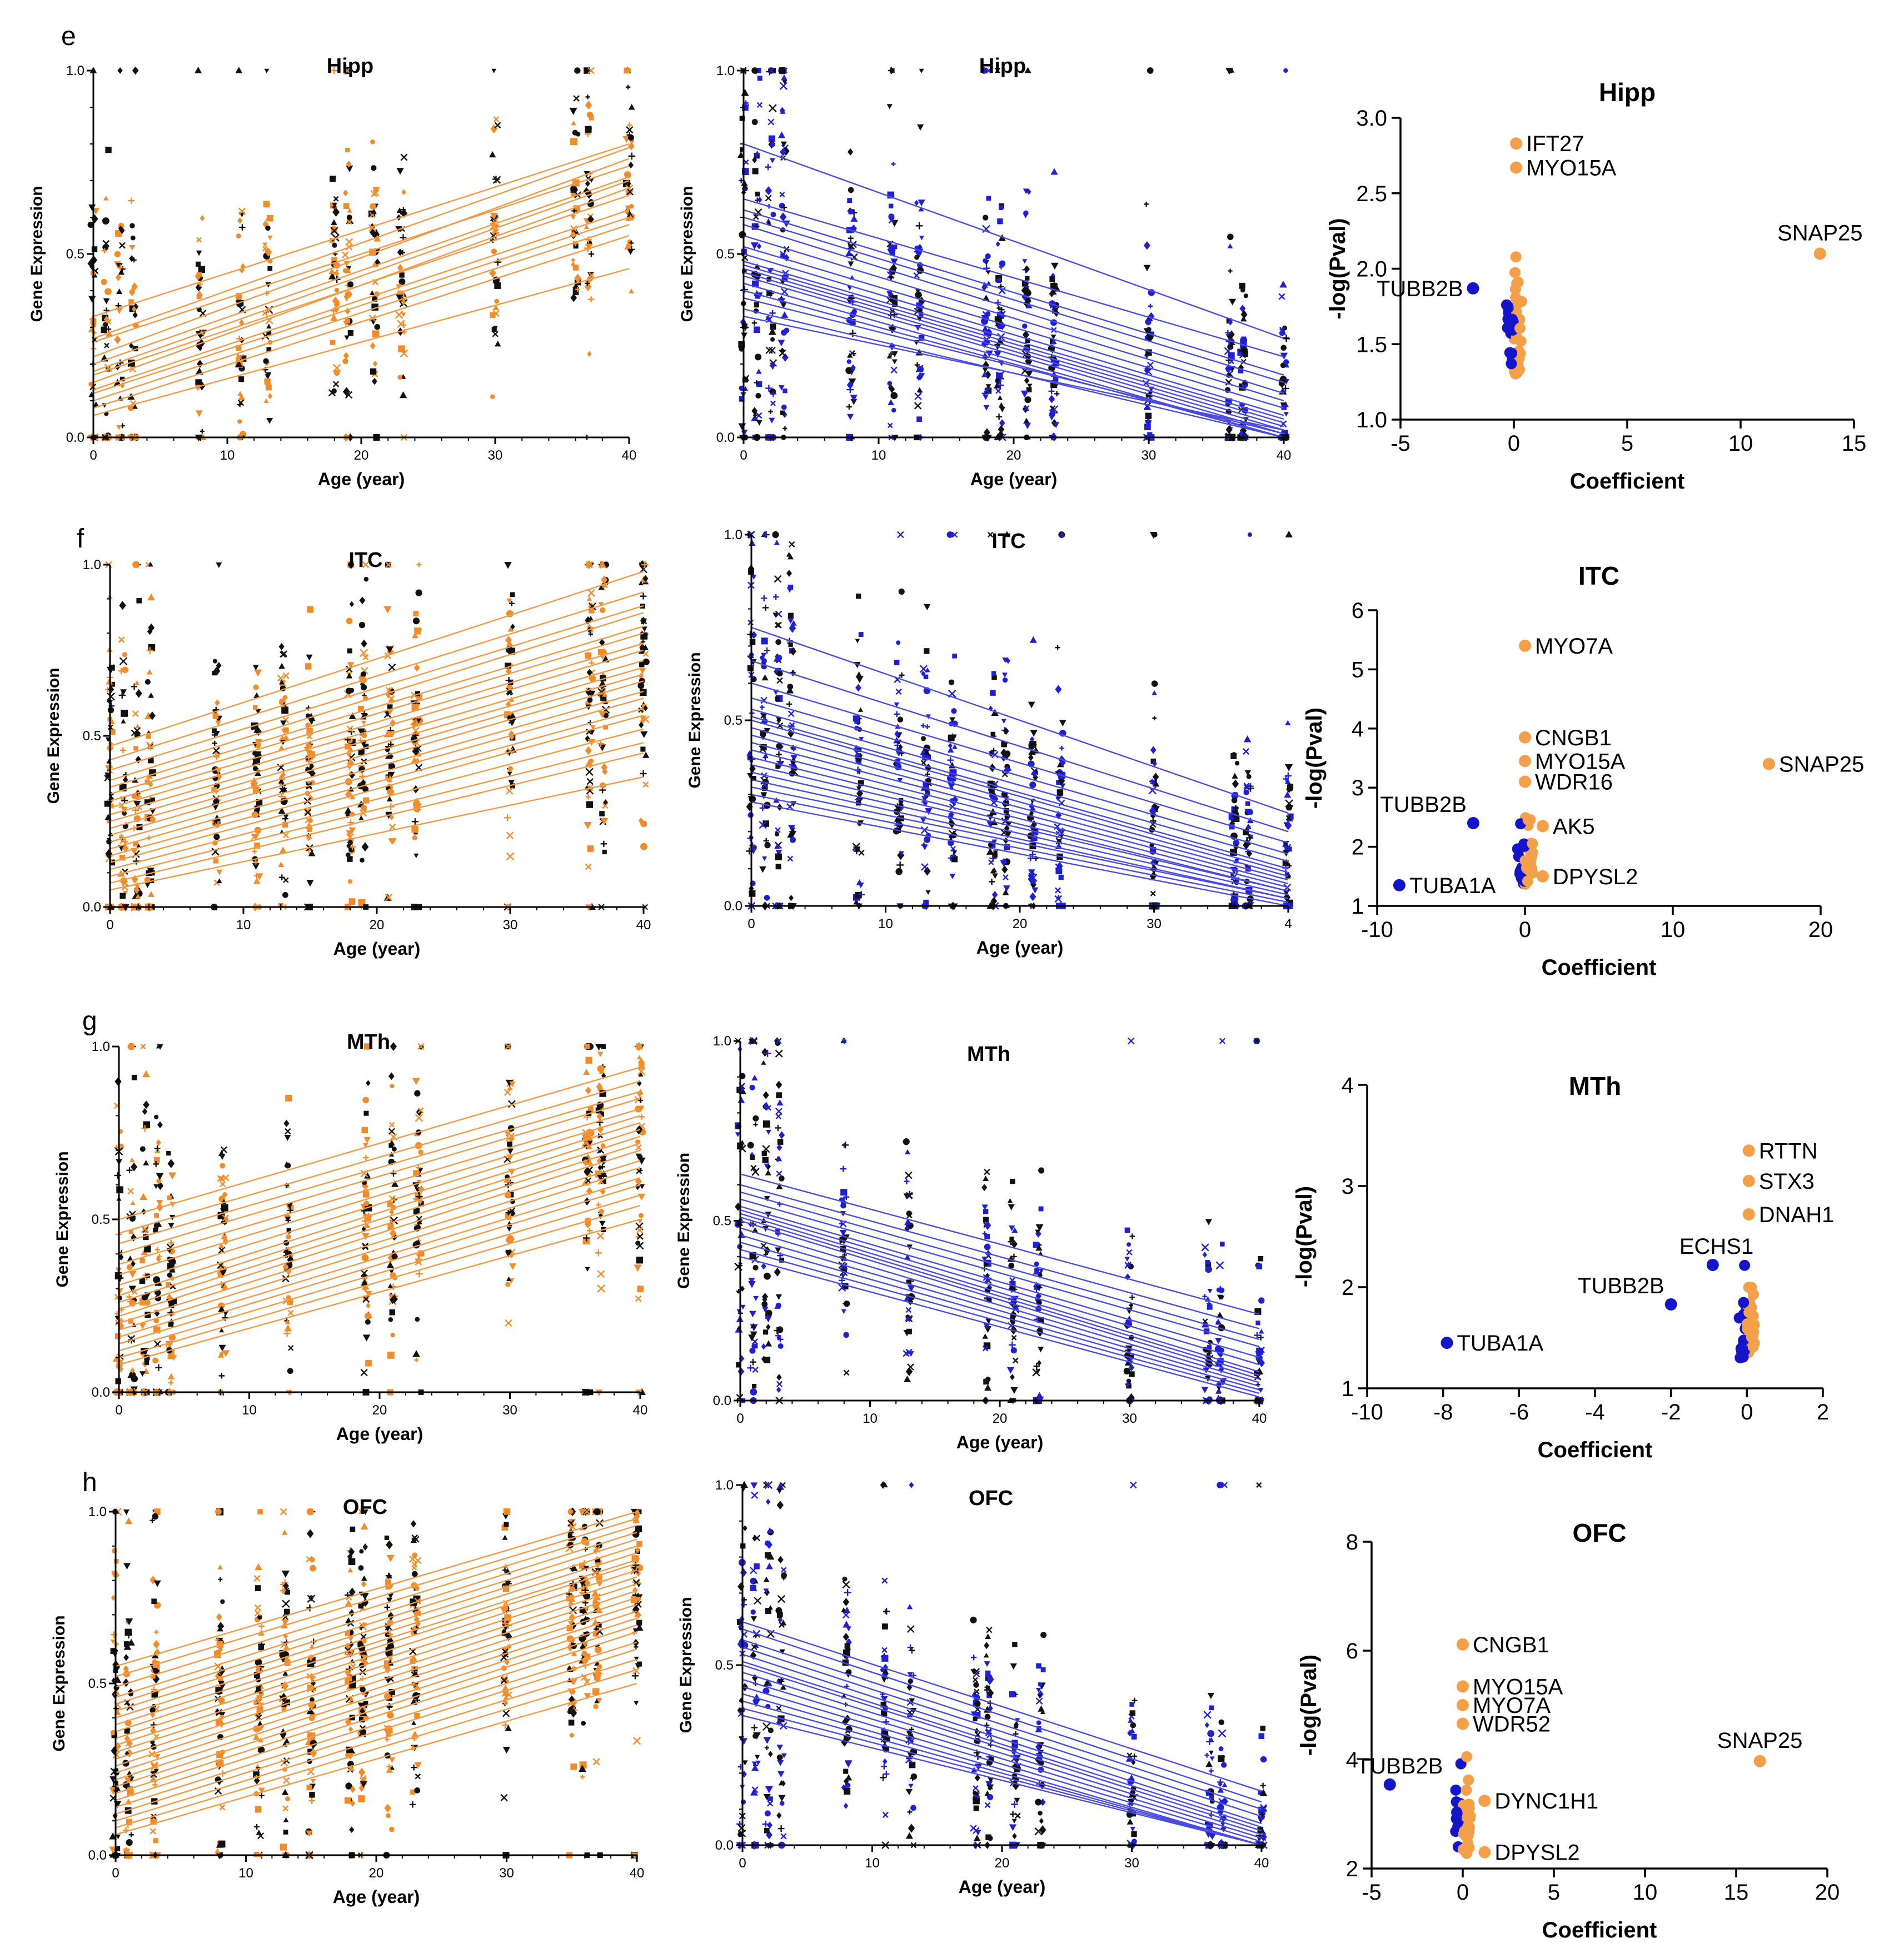  I want to click on x-tick-label: 0, so click(751, 923).